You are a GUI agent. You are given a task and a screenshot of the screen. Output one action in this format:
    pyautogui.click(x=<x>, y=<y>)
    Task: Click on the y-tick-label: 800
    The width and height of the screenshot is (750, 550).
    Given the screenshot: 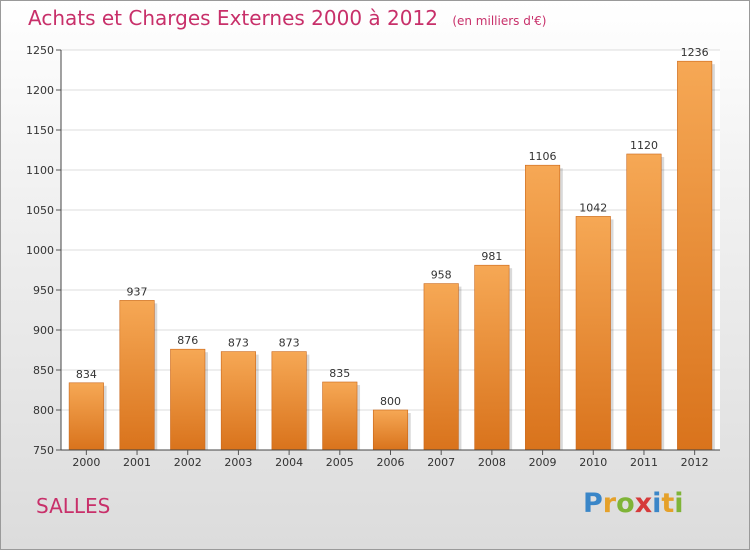 What is the action you would take?
    pyautogui.click(x=43, y=410)
    